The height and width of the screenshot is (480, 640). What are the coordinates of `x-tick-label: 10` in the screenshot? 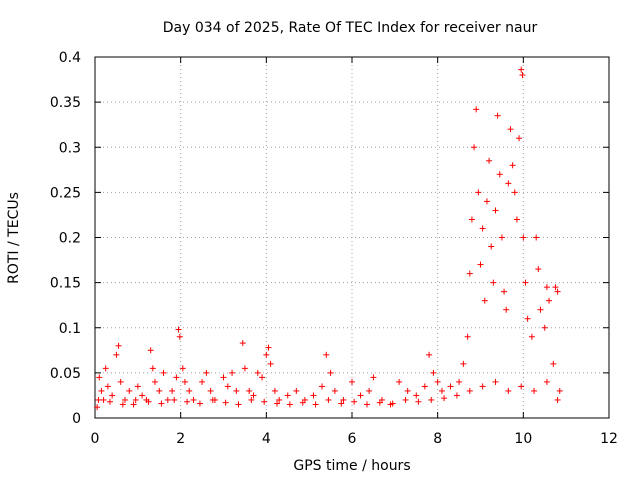 It's located at (523, 439).